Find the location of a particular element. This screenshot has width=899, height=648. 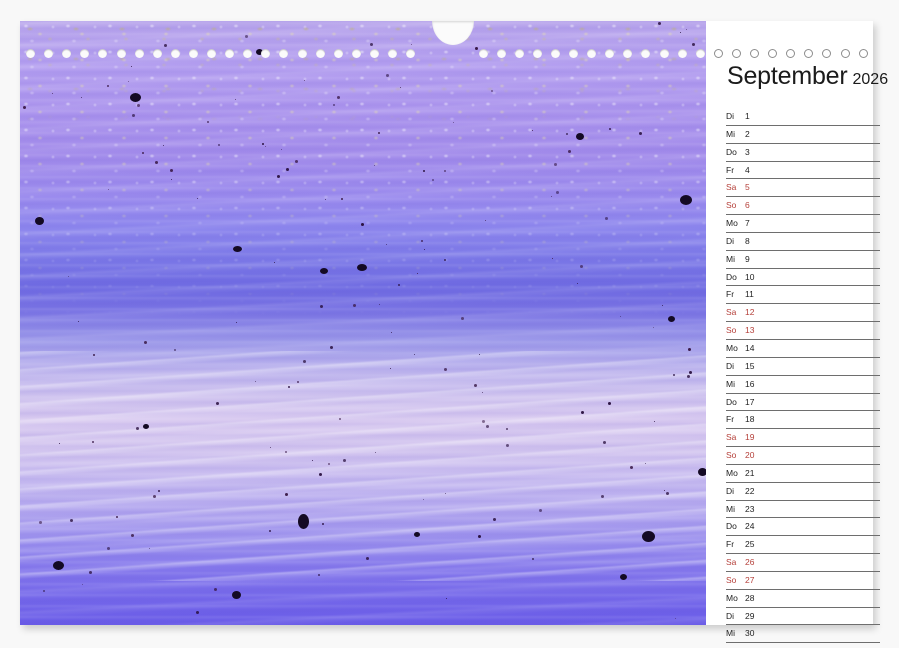

day-row: Fr 4 is located at coordinates (803, 171).